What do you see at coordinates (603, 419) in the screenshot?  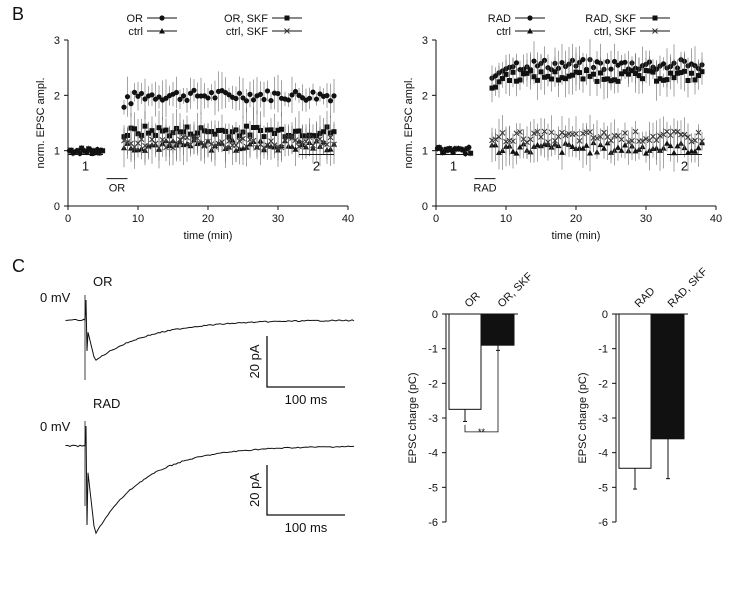 I see `y-tick-label: -3` at bounding box center [603, 419].